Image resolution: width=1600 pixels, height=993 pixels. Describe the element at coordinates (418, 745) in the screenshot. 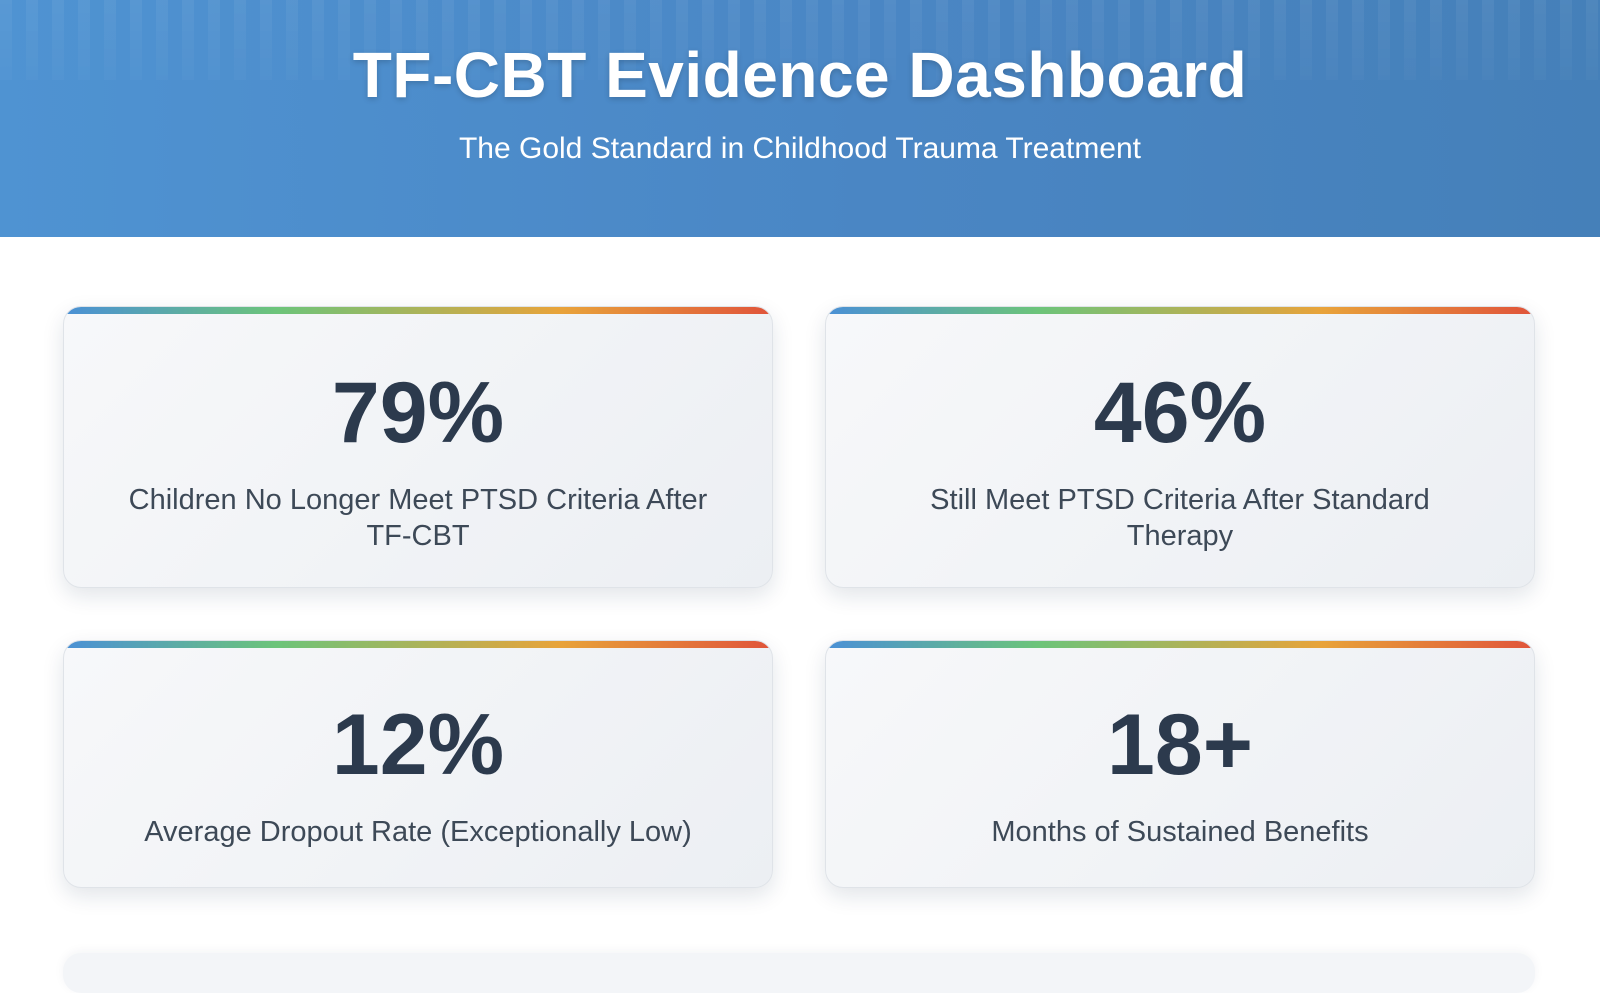

I see `stat-value: 12%` at that location.